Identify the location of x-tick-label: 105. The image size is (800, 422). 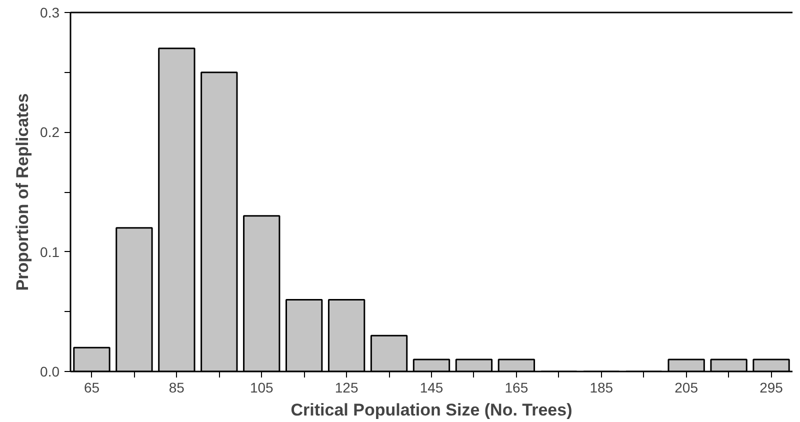
(262, 388).